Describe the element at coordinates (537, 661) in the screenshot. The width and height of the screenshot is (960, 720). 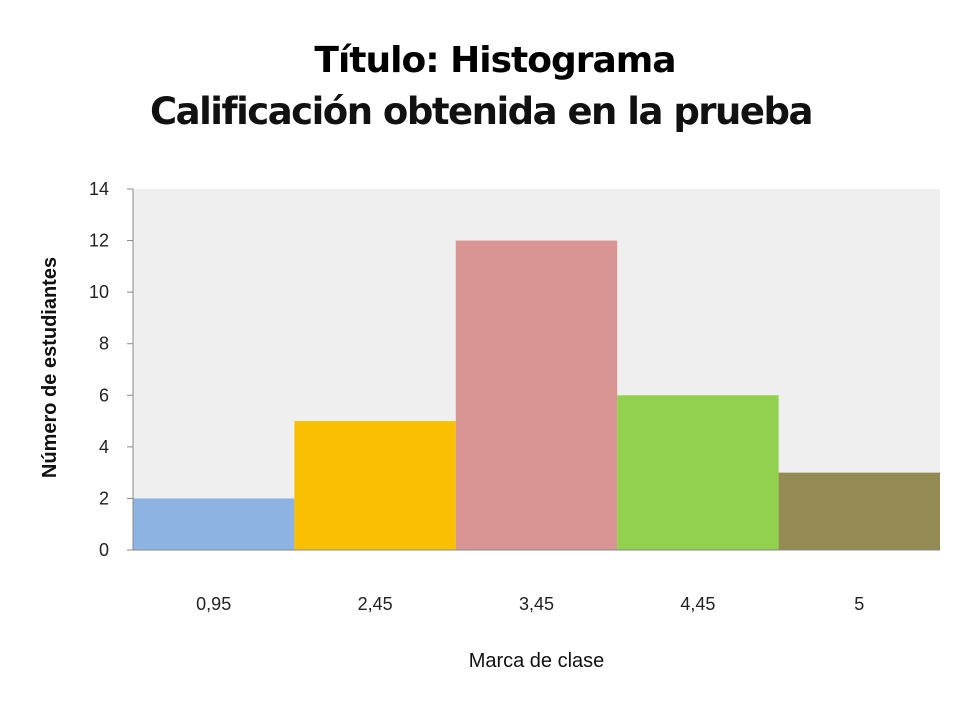
I see `x-axis-label: Marca de clase` at that location.